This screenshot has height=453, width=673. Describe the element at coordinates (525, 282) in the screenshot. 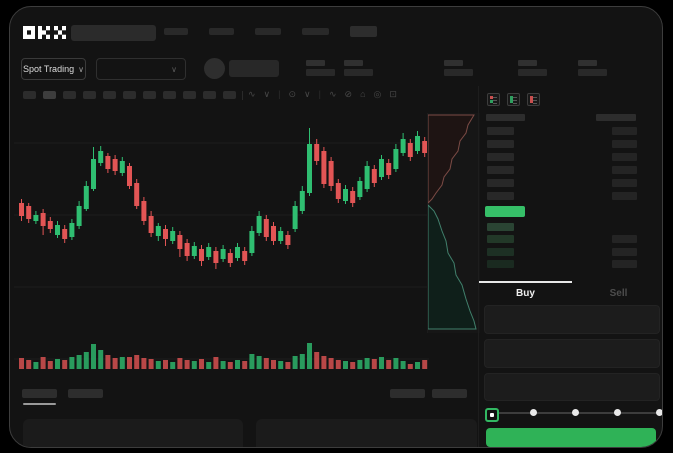

I see `active-tab-indicator` at that location.